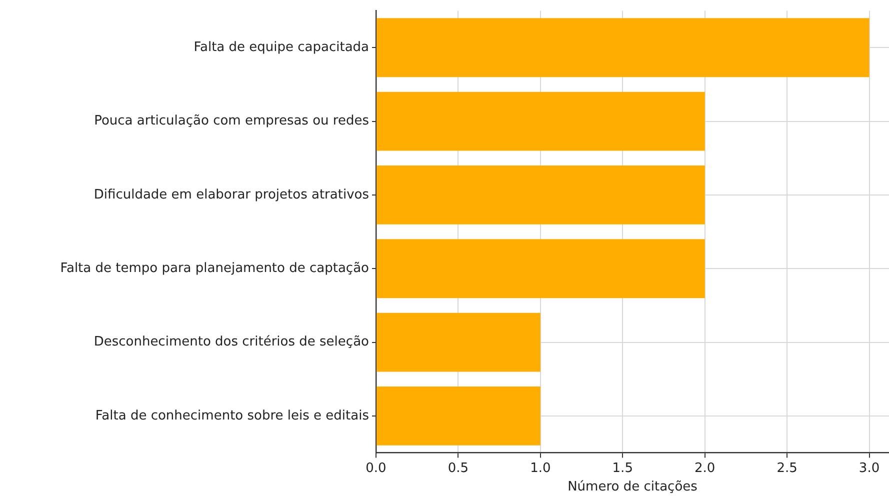 The width and height of the screenshot is (889, 499). Describe the element at coordinates (787, 468) in the screenshot. I see `x-tick-label: 2.5` at that location.